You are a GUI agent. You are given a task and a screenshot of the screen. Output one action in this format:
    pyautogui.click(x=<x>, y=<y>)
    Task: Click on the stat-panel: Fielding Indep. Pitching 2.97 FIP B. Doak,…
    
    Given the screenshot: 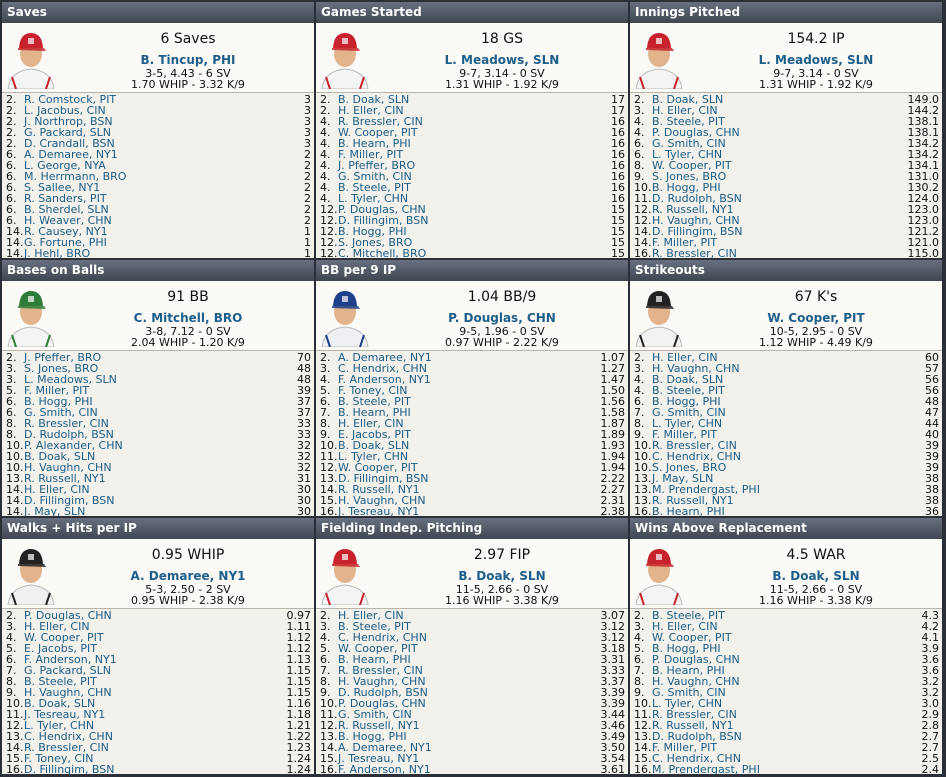 What is the action you would take?
    pyautogui.click(x=472, y=646)
    